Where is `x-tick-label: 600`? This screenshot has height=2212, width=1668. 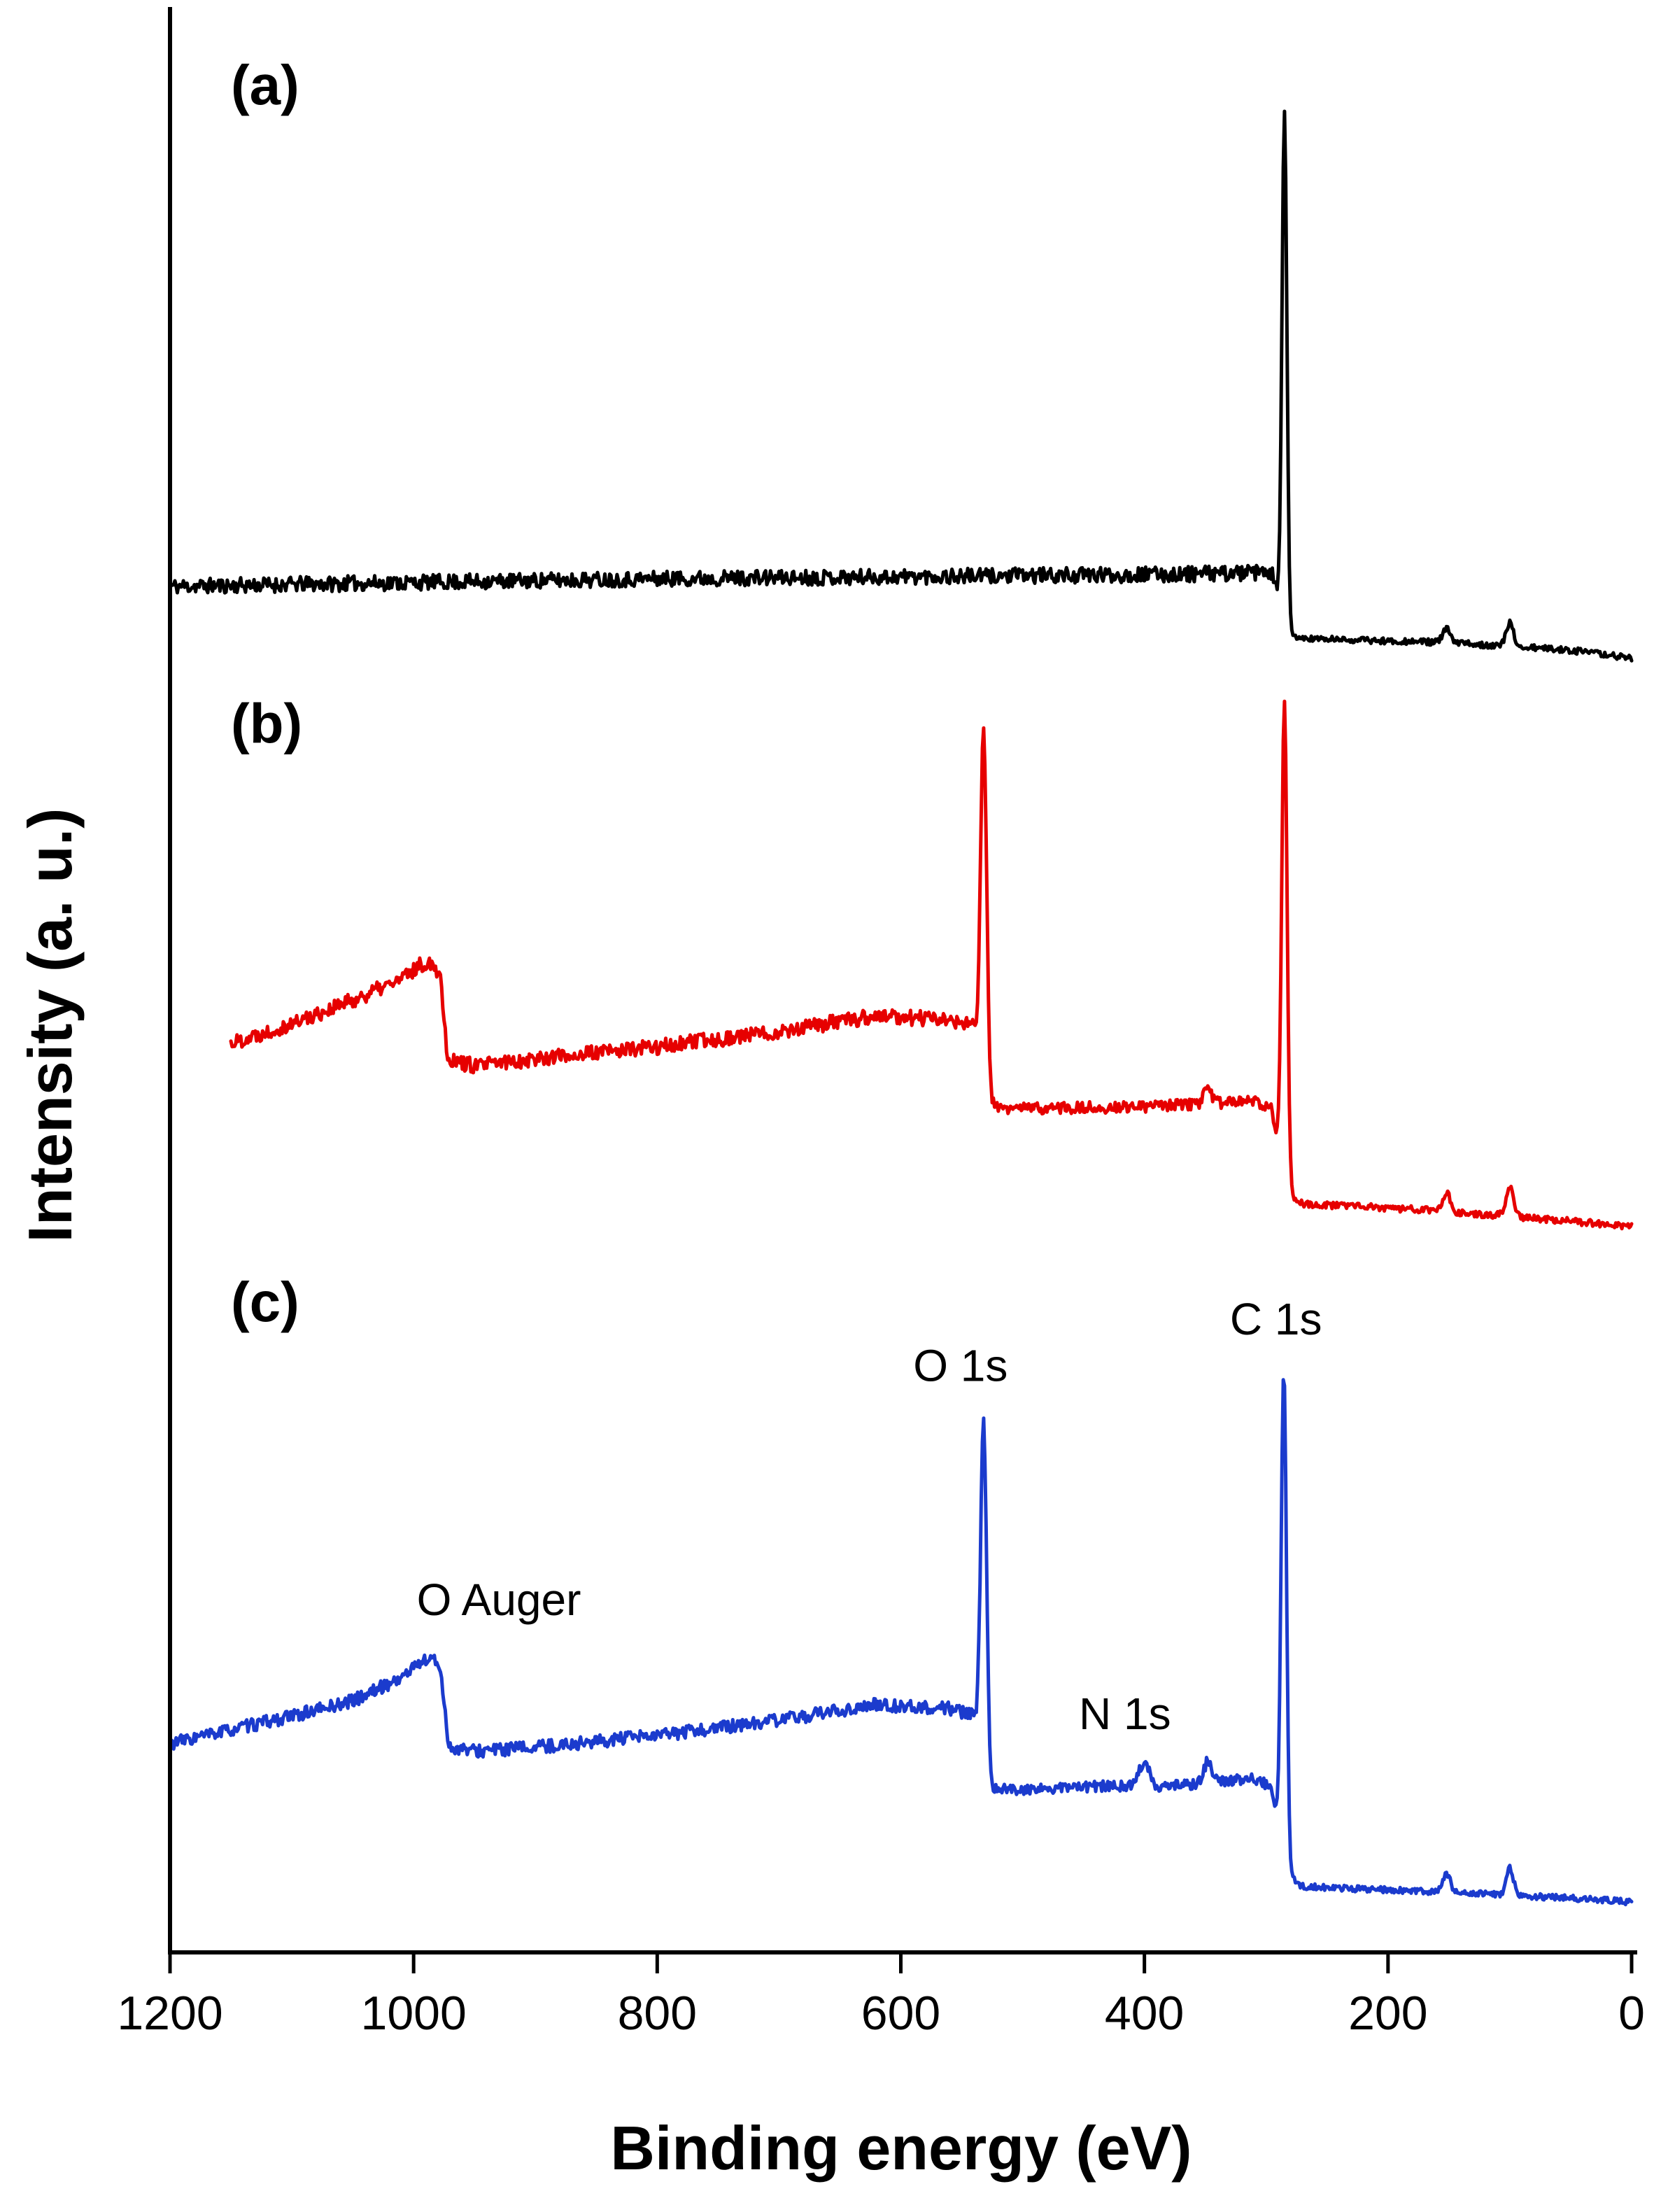 x-tick-label: 600 is located at coordinates (901, 2013).